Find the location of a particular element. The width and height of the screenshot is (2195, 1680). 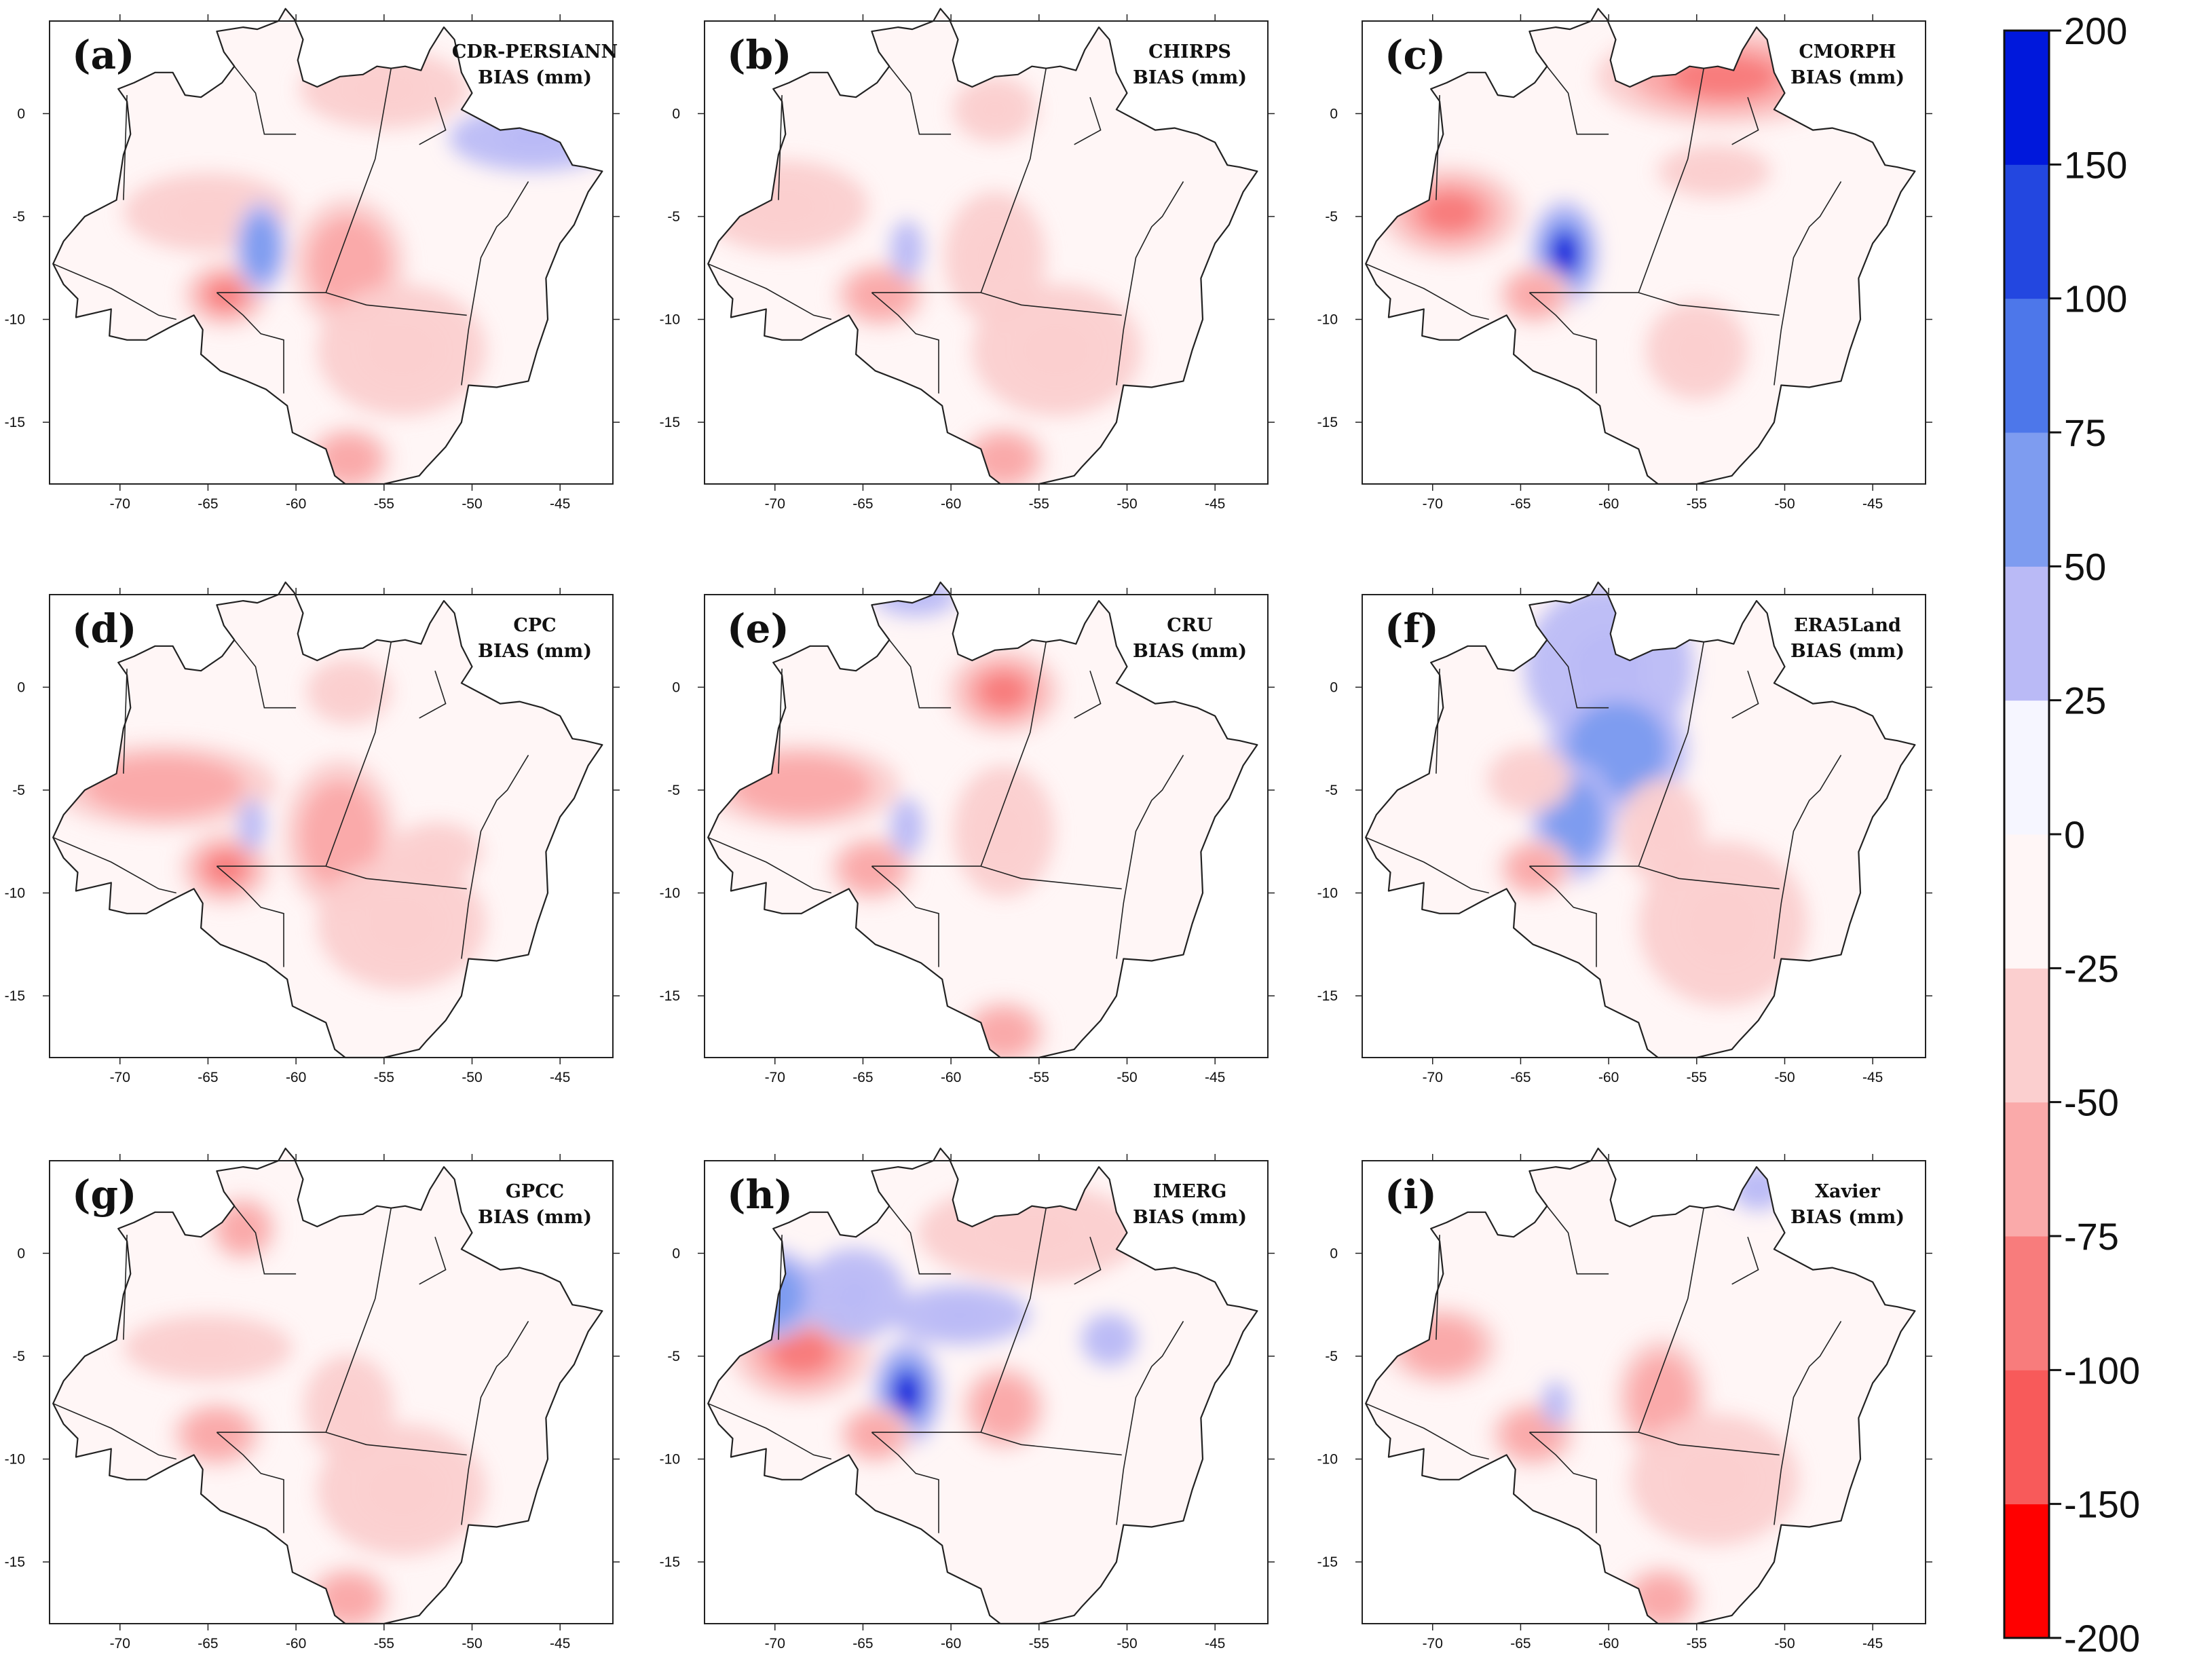

legend-label: -100 is located at coordinates (2102, 1371).